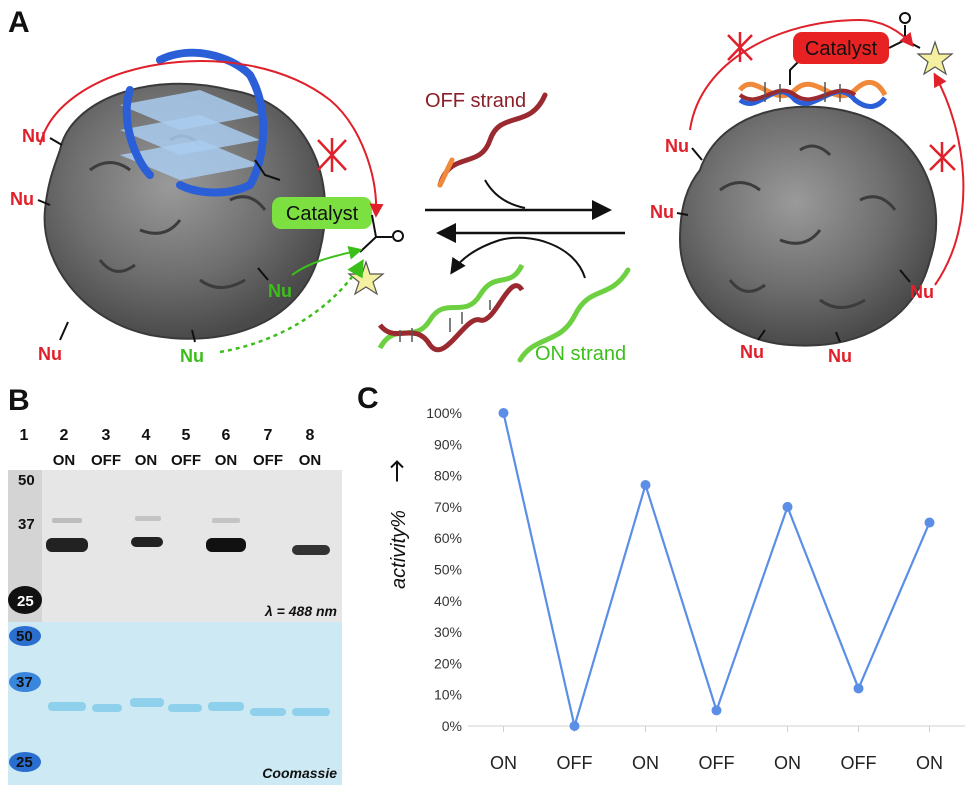 Image resolution: width=980 pixels, height=791 pixels. I want to click on y-tick-label: 20%, so click(448, 663).